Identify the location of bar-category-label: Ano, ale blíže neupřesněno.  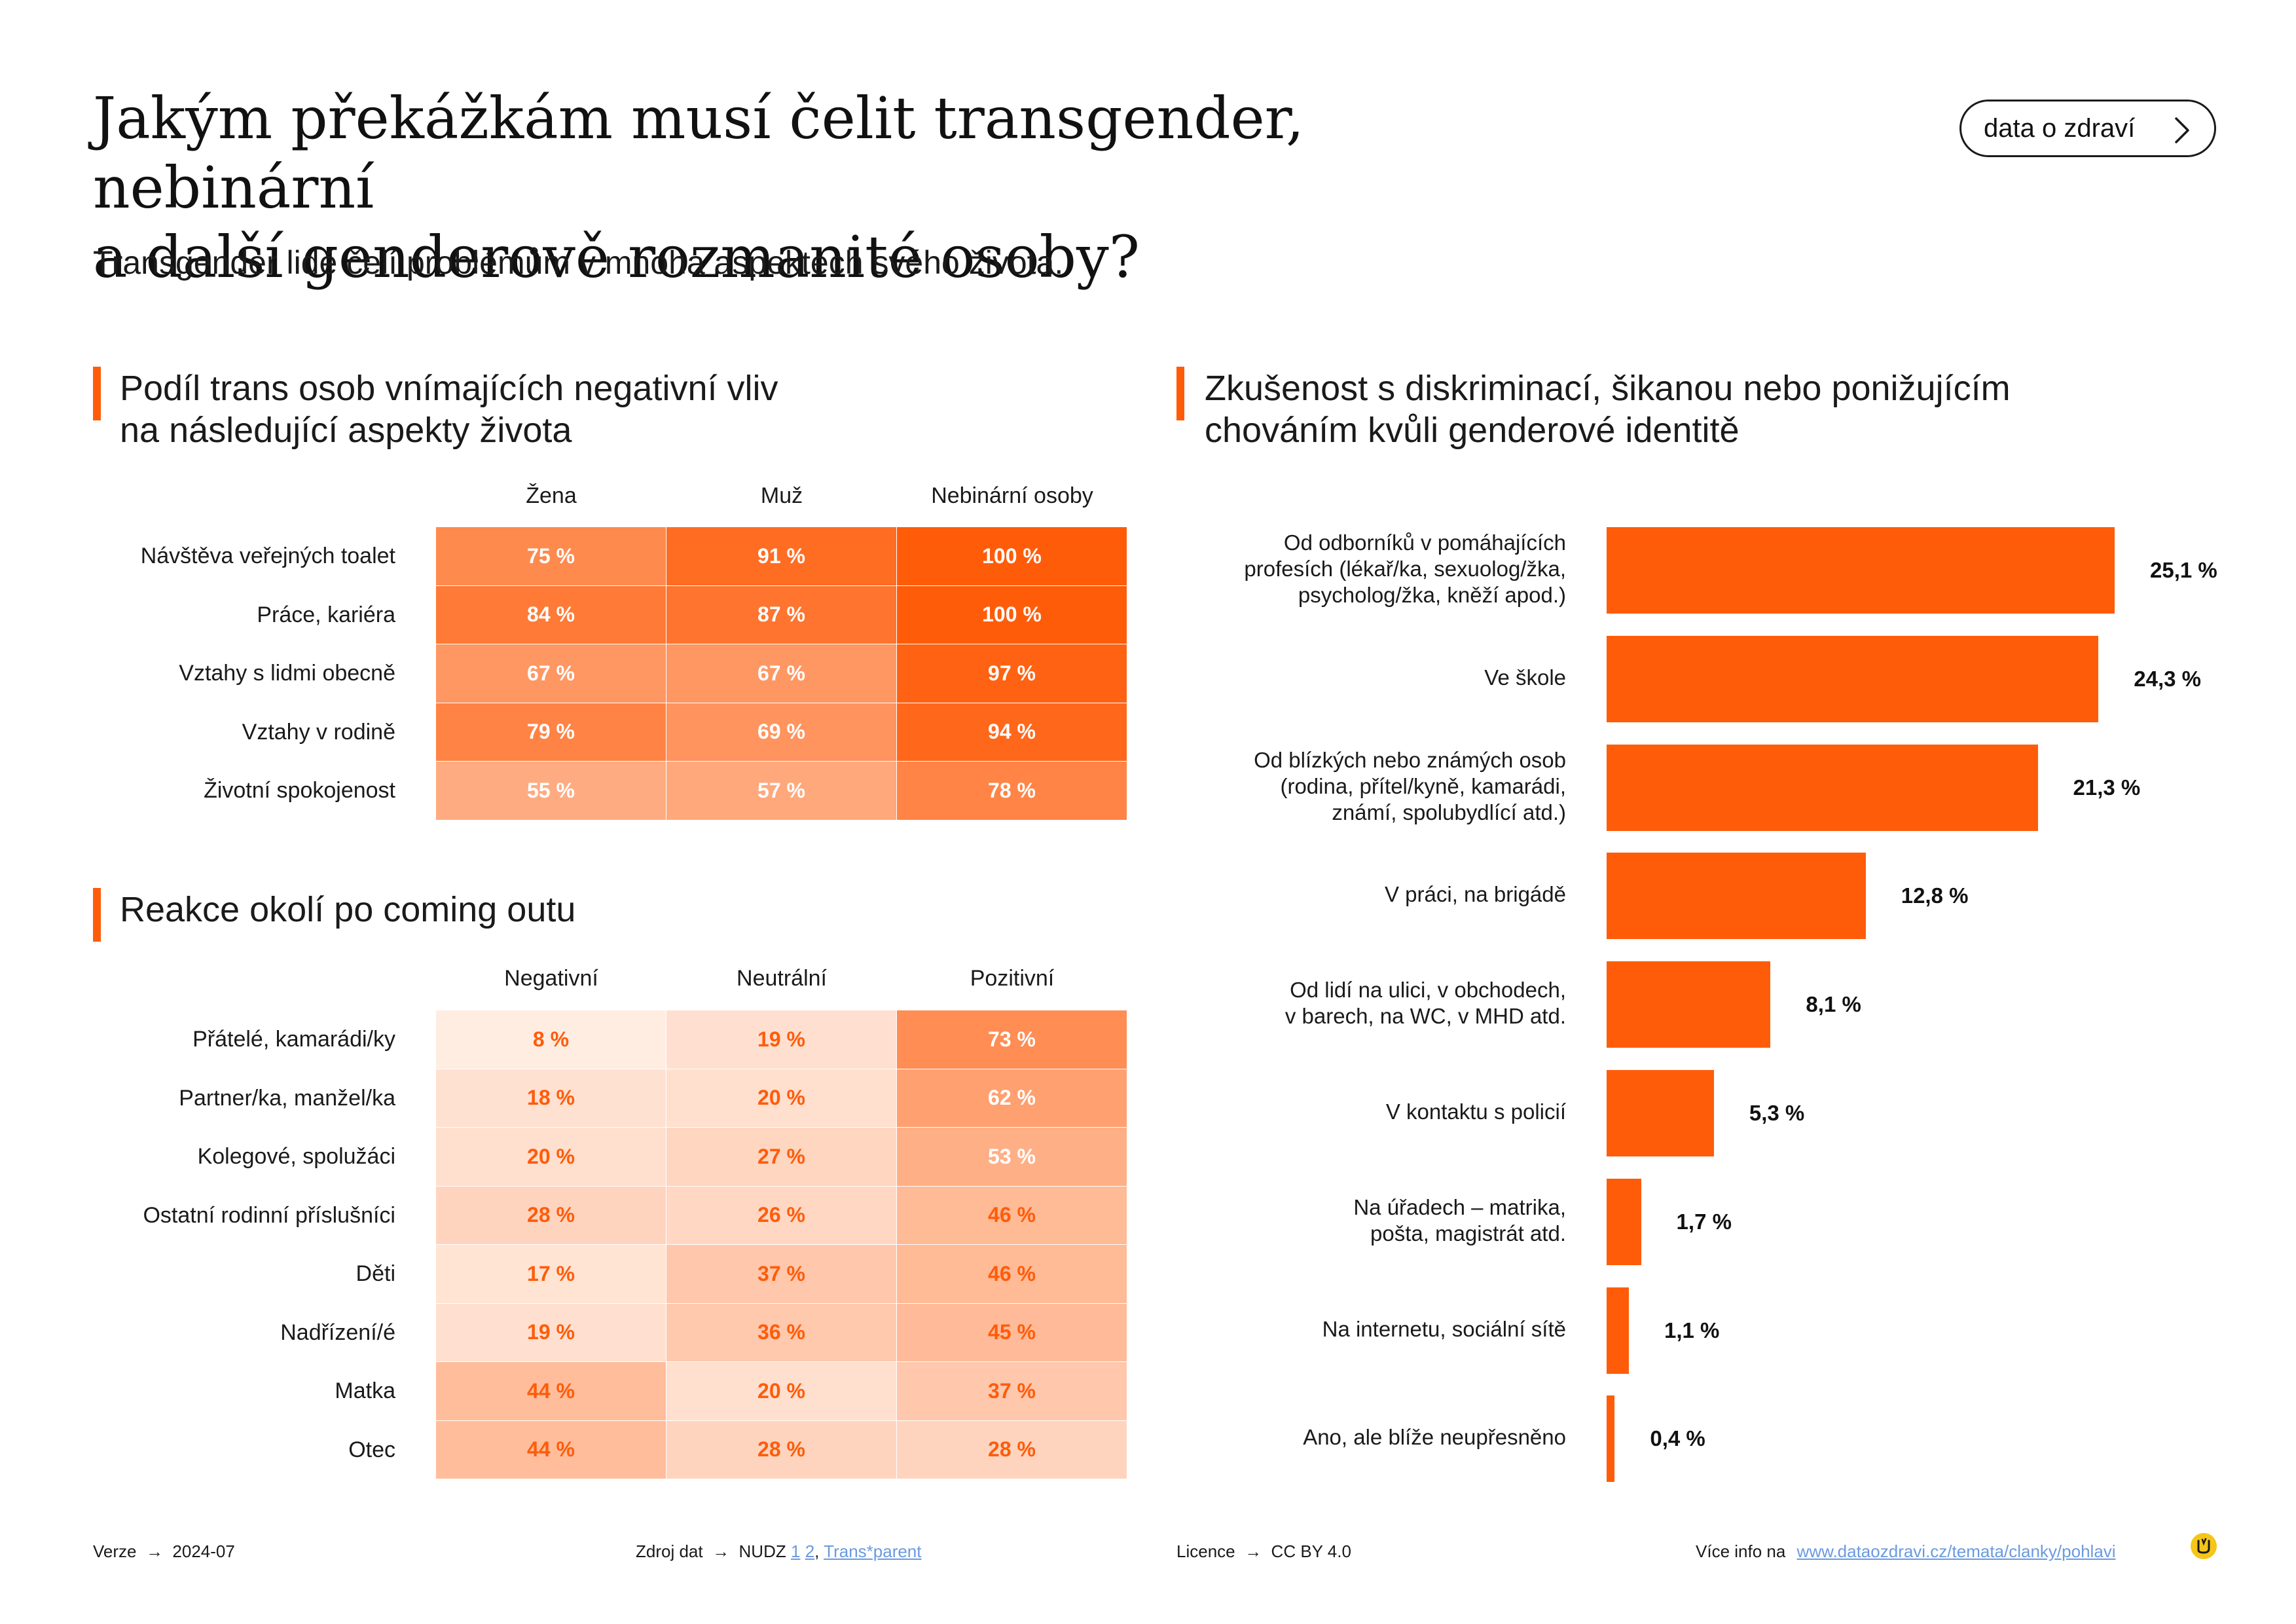
(1356, 1437).